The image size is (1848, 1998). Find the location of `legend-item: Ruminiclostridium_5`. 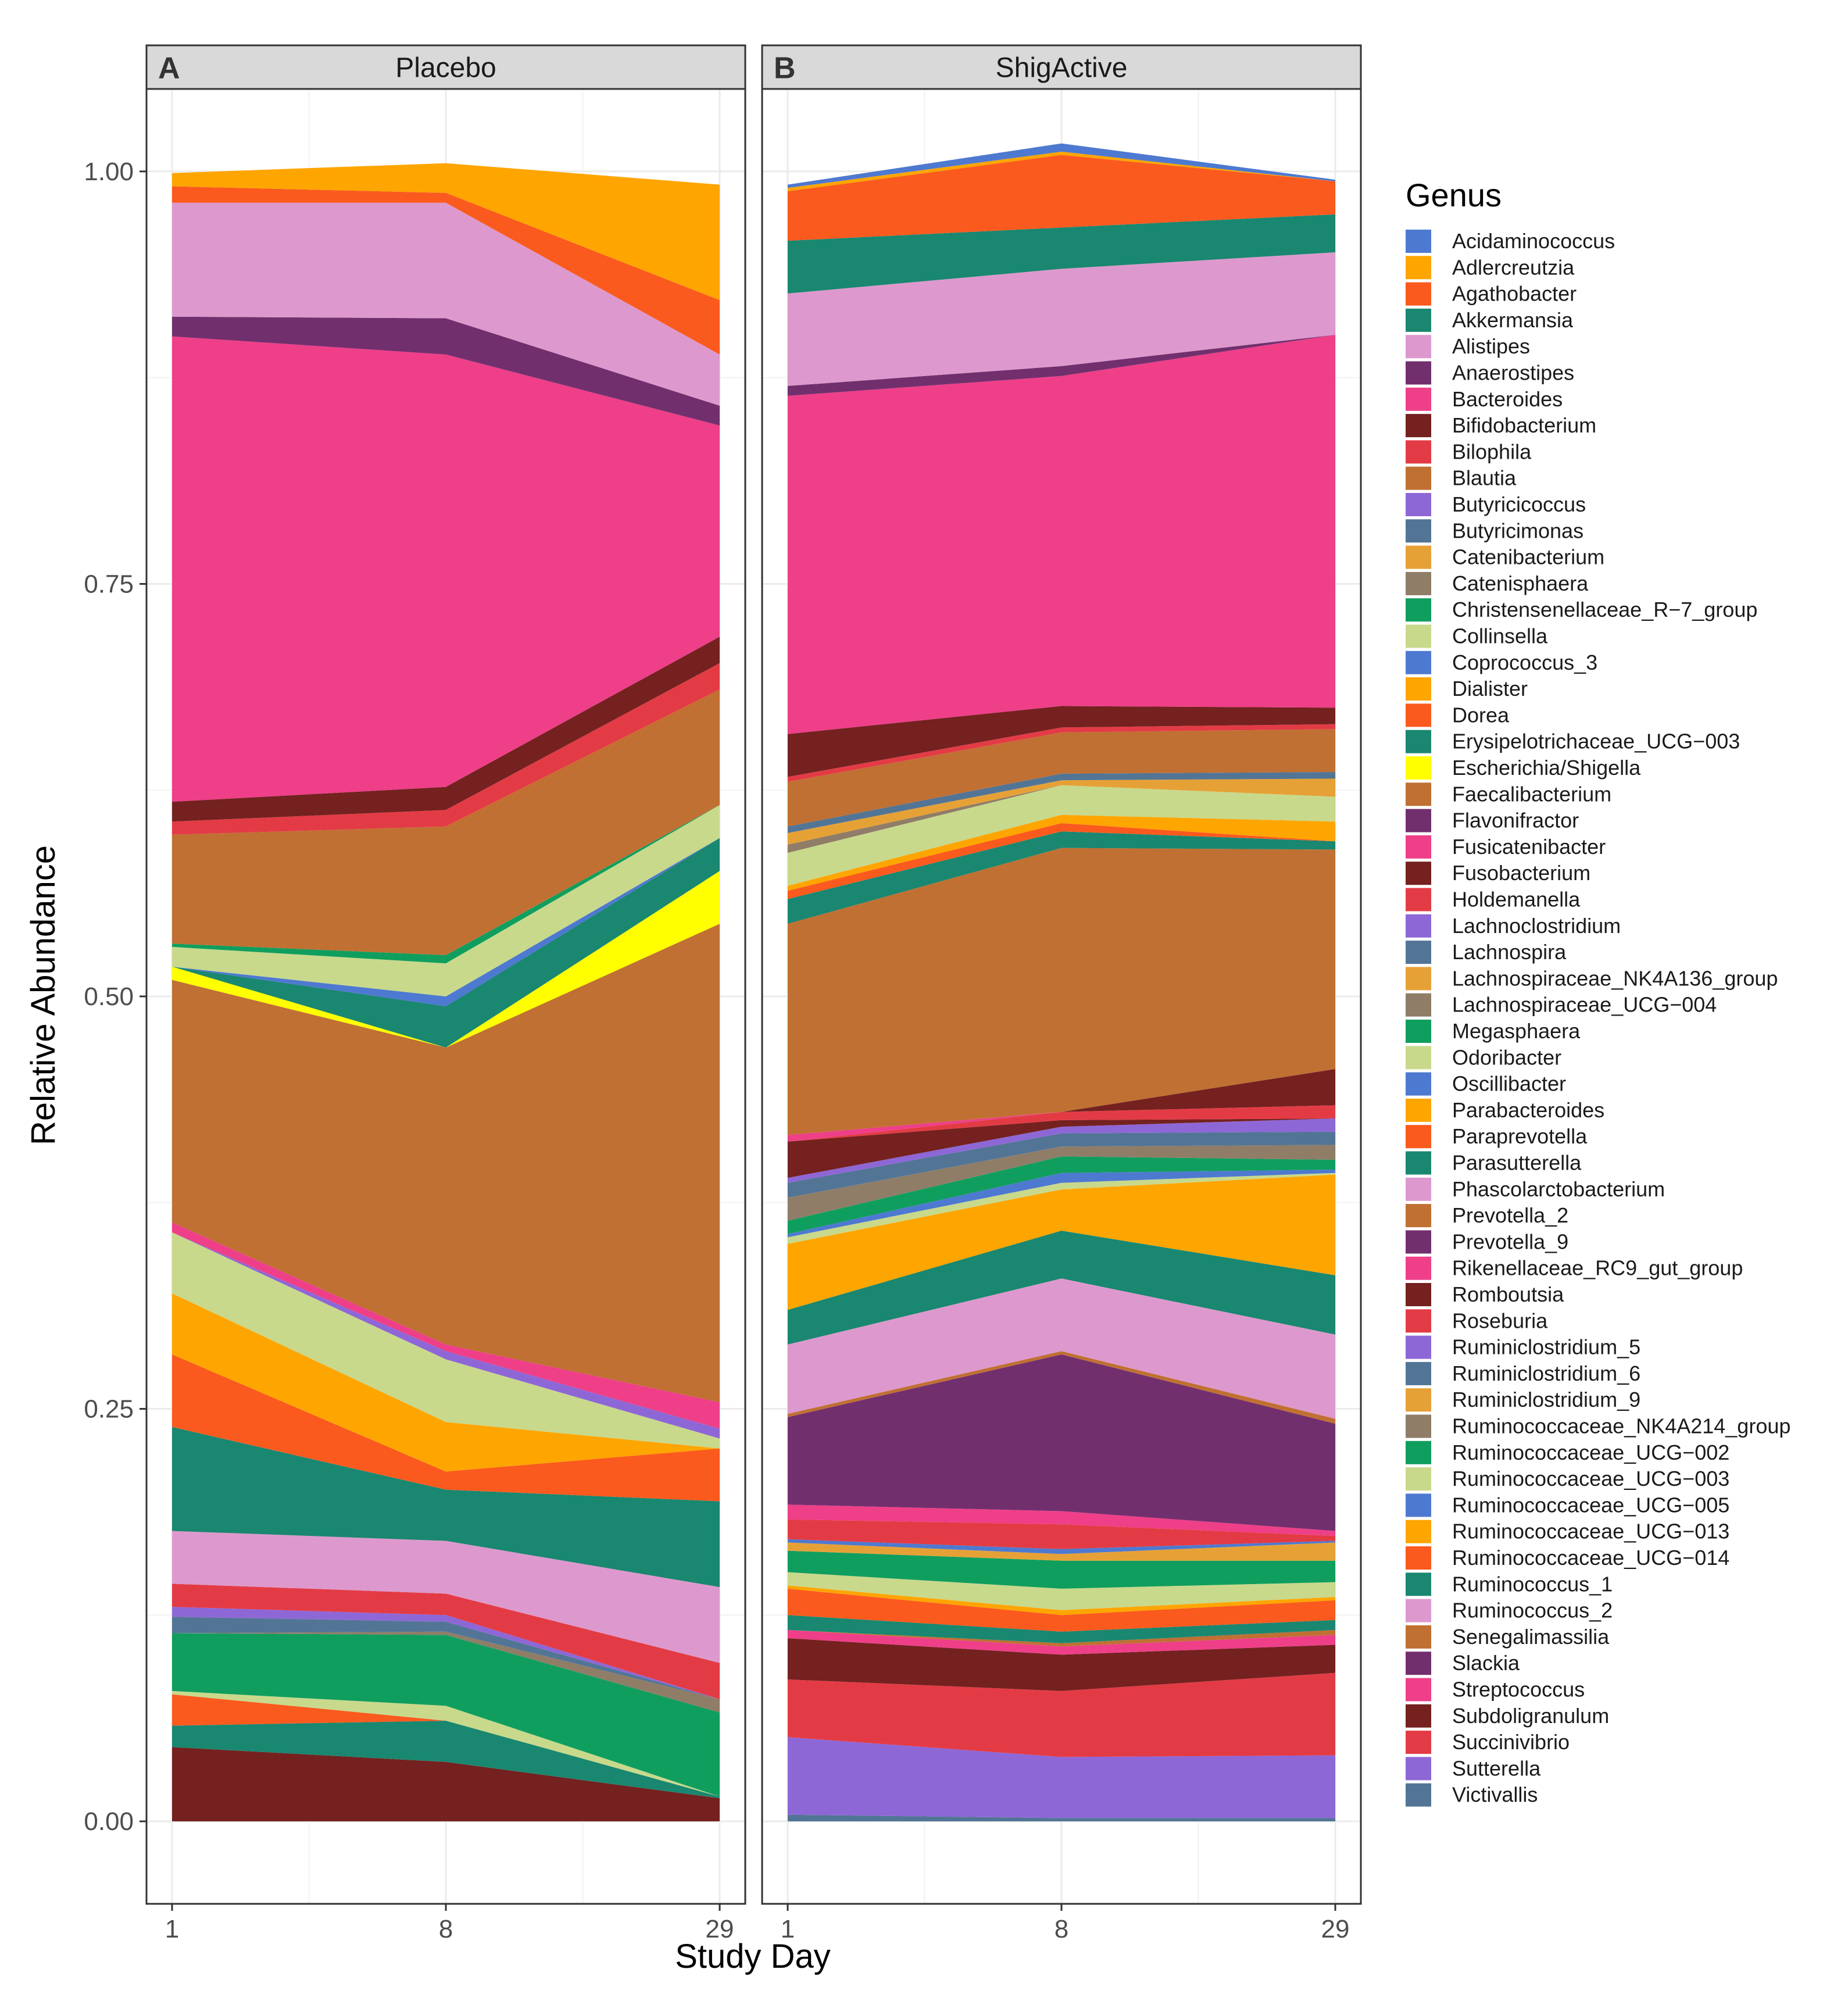

legend-item: Ruminiclostridium_5 is located at coordinates (1523, 1347).